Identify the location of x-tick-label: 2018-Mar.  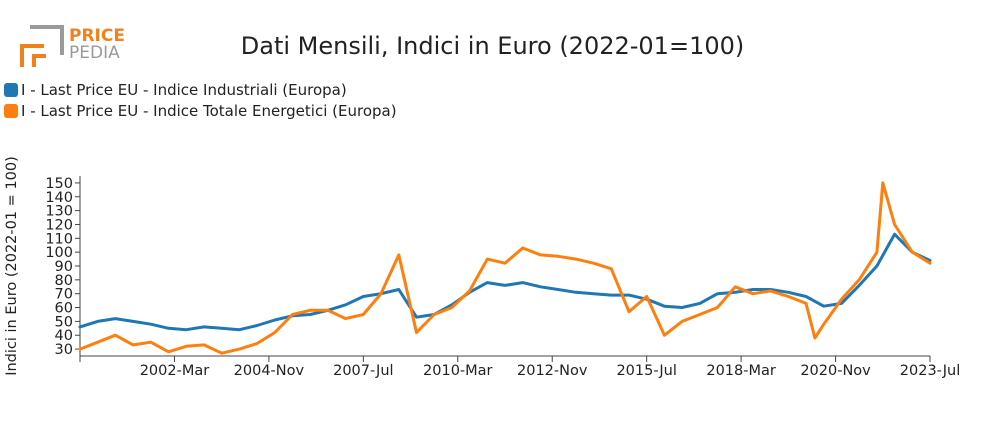
(741, 371).